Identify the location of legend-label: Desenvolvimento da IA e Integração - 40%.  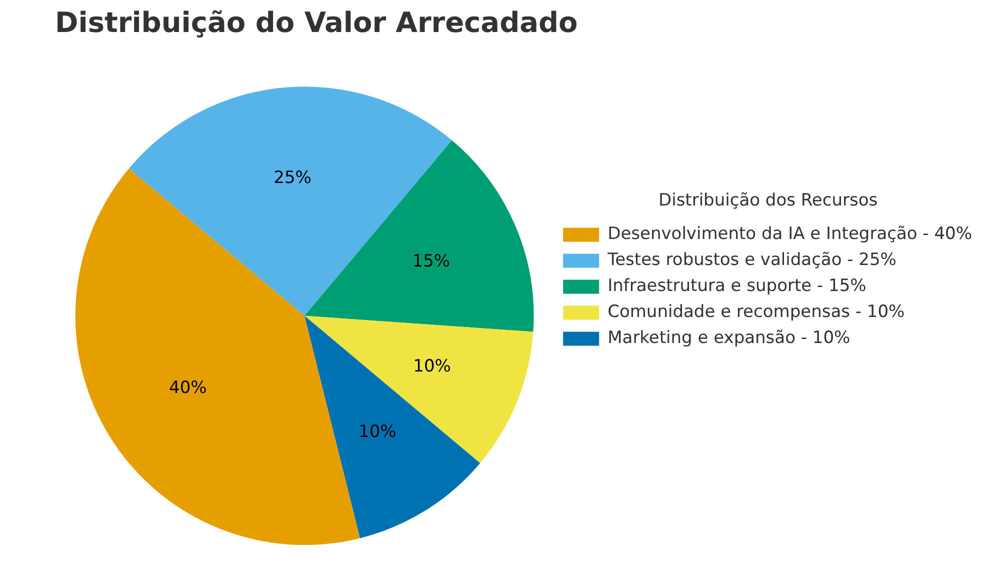
(790, 234).